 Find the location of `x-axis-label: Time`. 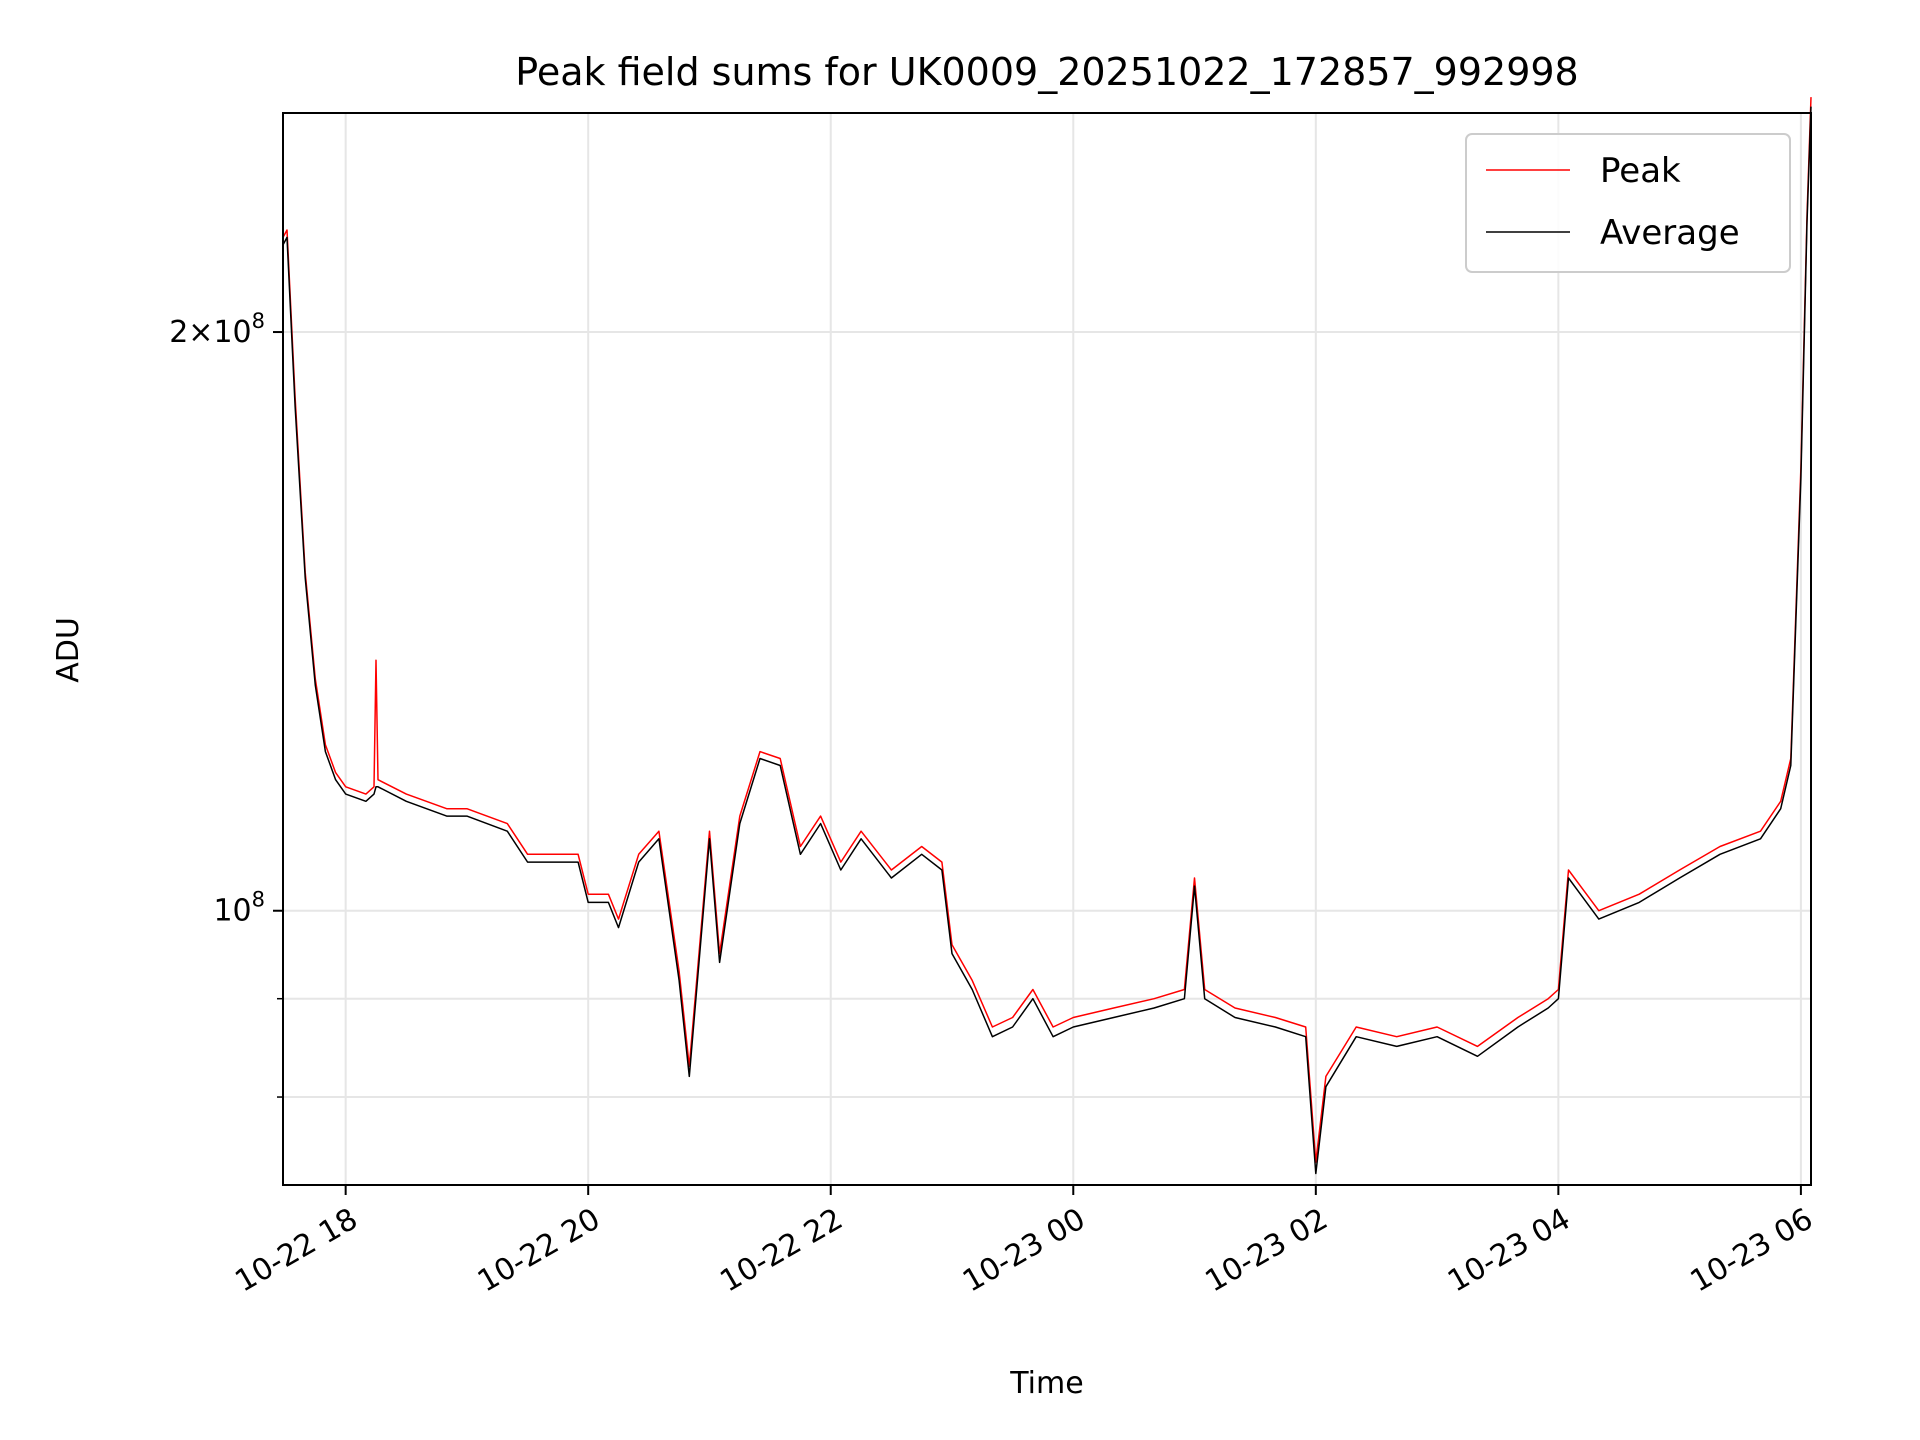

x-axis-label: Time is located at coordinates (1046, 1383).